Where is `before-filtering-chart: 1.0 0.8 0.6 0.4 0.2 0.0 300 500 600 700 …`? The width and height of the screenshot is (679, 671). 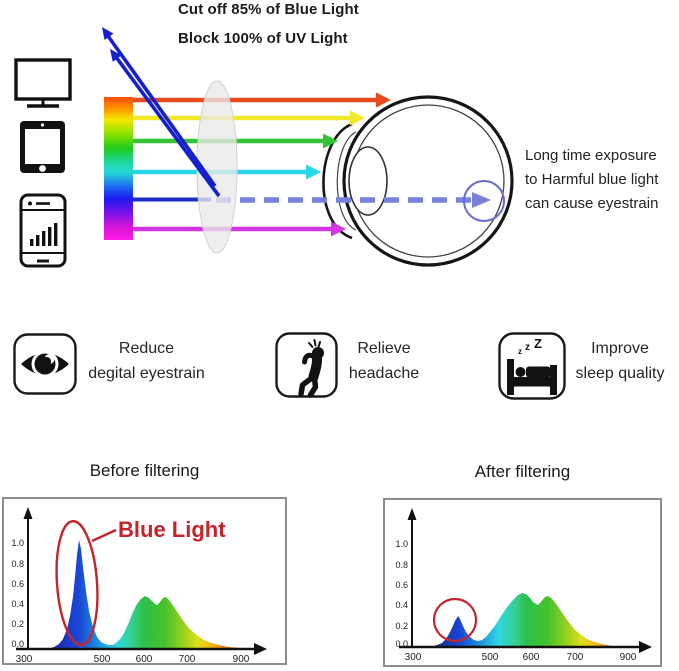
before-filtering-chart: 1.0 0.8 0.6 0.4 0.2 0.0 300 500 600 700 … is located at coordinates (144, 581).